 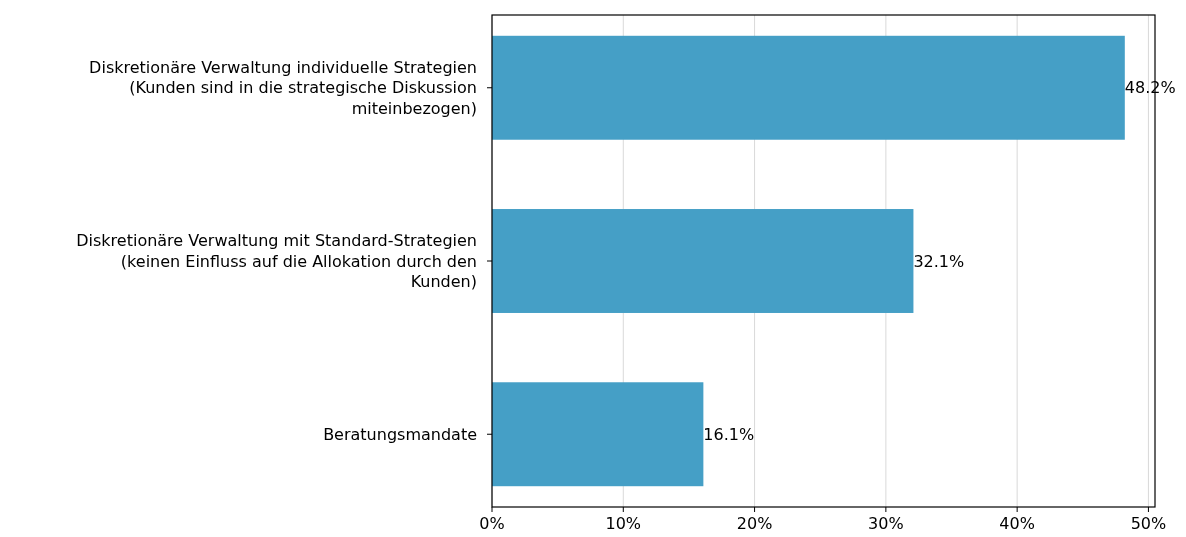 I want to click on y-tick-label: Beratungsmandate, so click(x=400, y=434).